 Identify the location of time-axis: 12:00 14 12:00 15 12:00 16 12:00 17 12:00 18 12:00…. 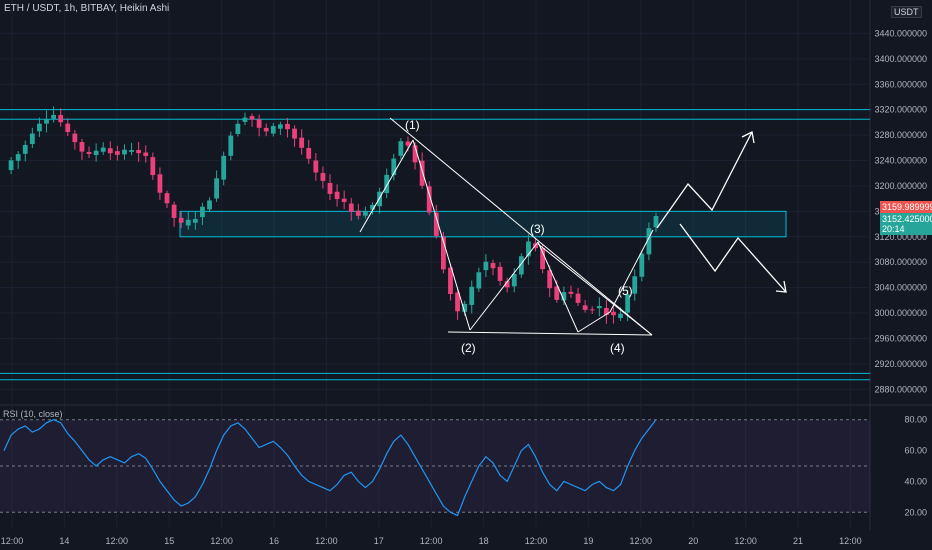
(431, 541).